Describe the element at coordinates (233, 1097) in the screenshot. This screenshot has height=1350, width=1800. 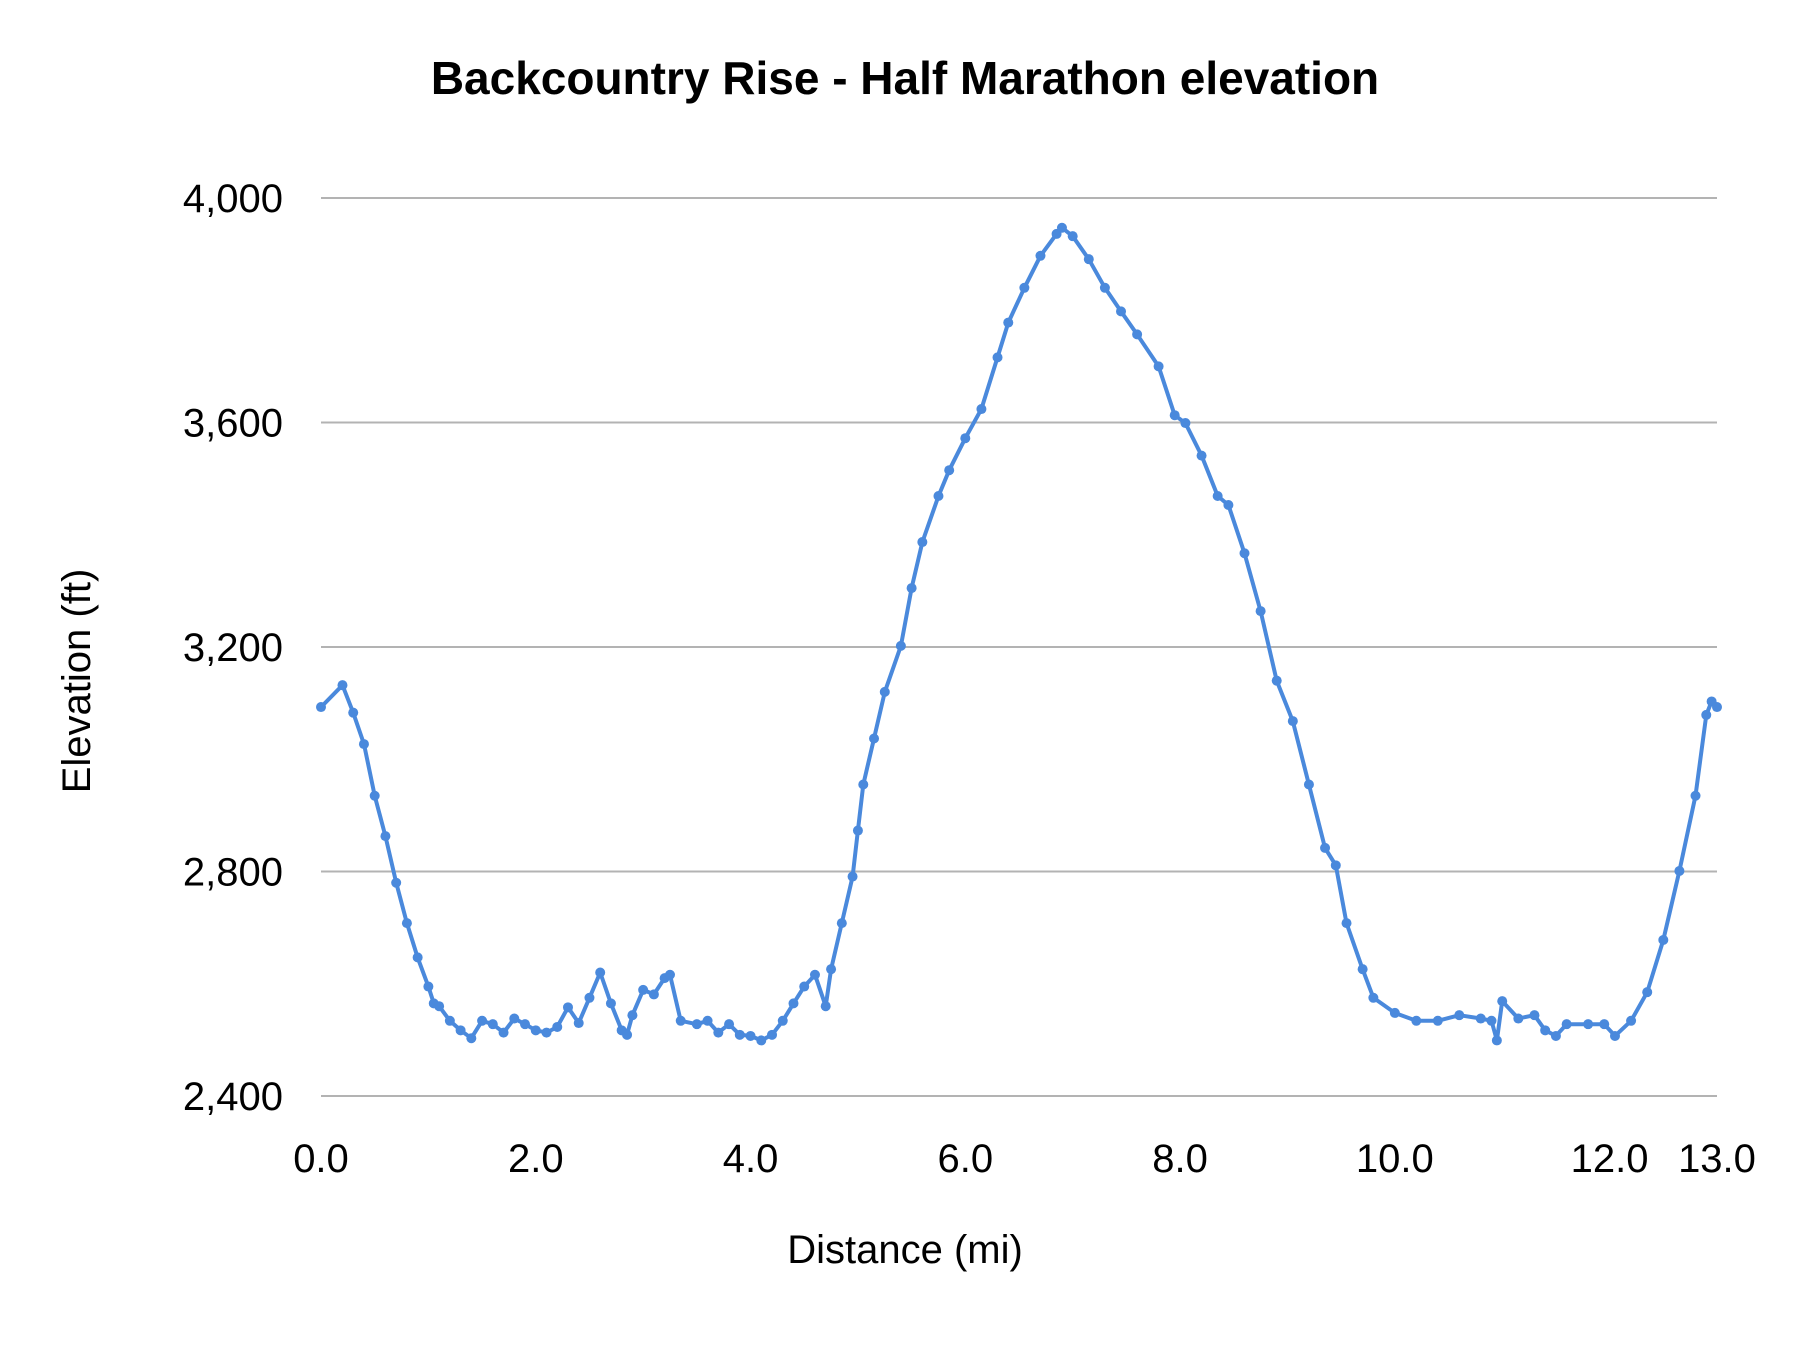
I see `y-tick-label: 2,400` at that location.